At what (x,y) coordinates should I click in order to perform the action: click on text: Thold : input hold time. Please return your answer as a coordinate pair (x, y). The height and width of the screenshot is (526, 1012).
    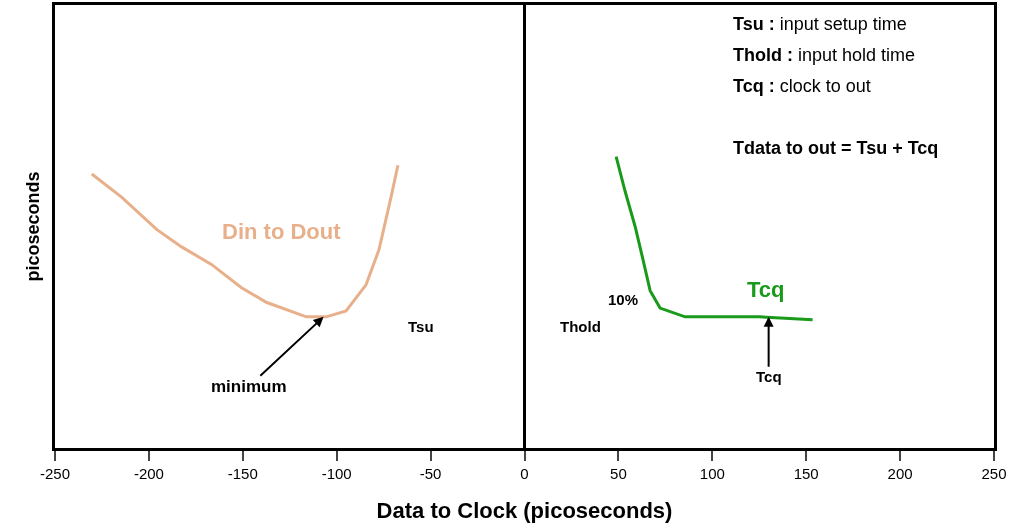
    Looking at the image, I should click on (824, 55).